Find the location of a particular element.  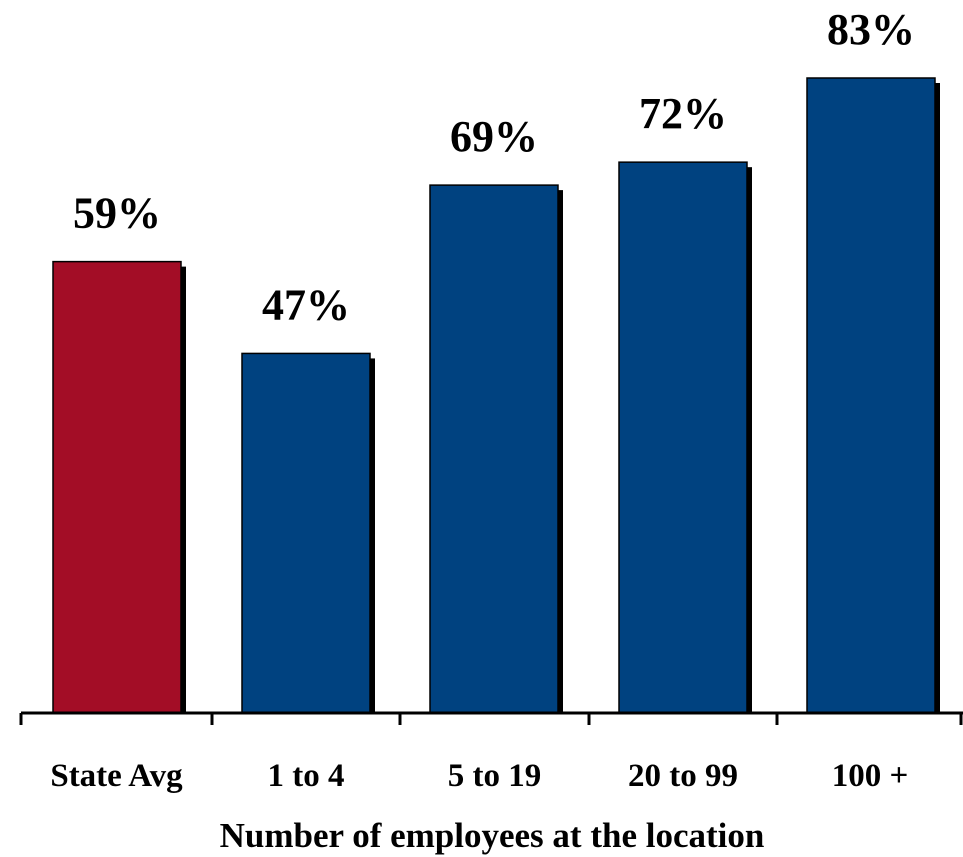

x-tick-label: 20 to 99 is located at coordinates (683, 776).